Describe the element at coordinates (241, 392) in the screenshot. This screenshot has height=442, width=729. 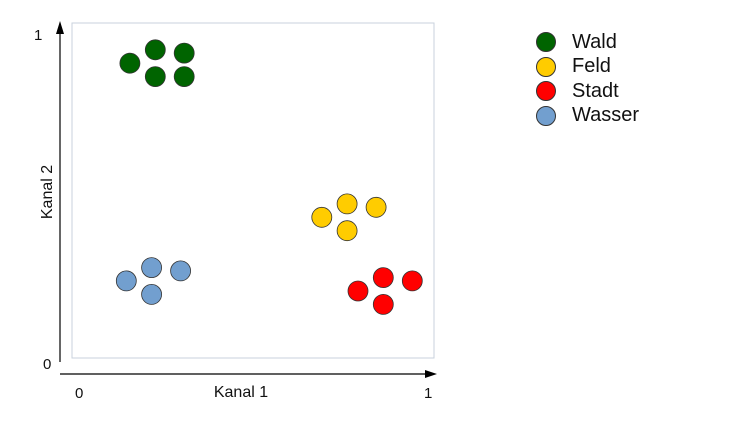
I see `x-axis-label: Kanal 1` at that location.